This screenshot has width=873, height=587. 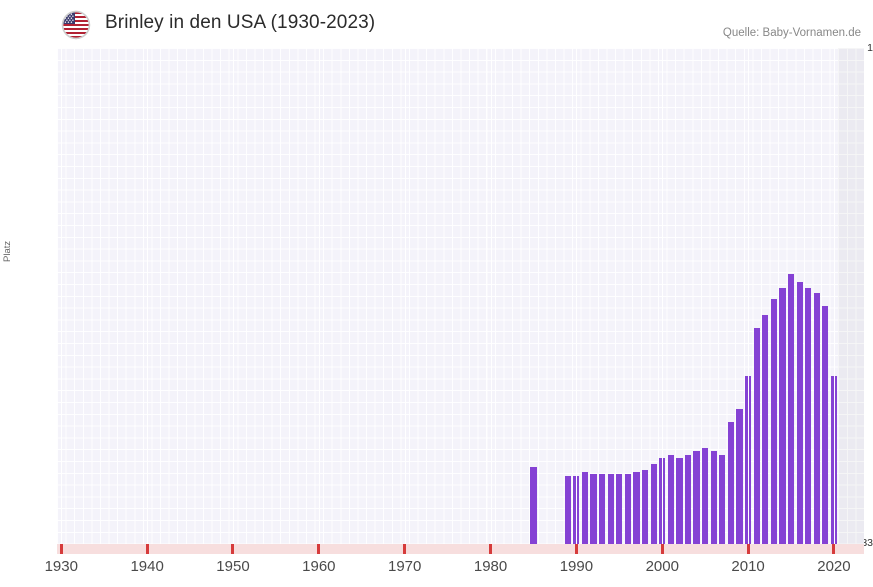 I want to click on x-tick-mark-2000, so click(x=662, y=549).